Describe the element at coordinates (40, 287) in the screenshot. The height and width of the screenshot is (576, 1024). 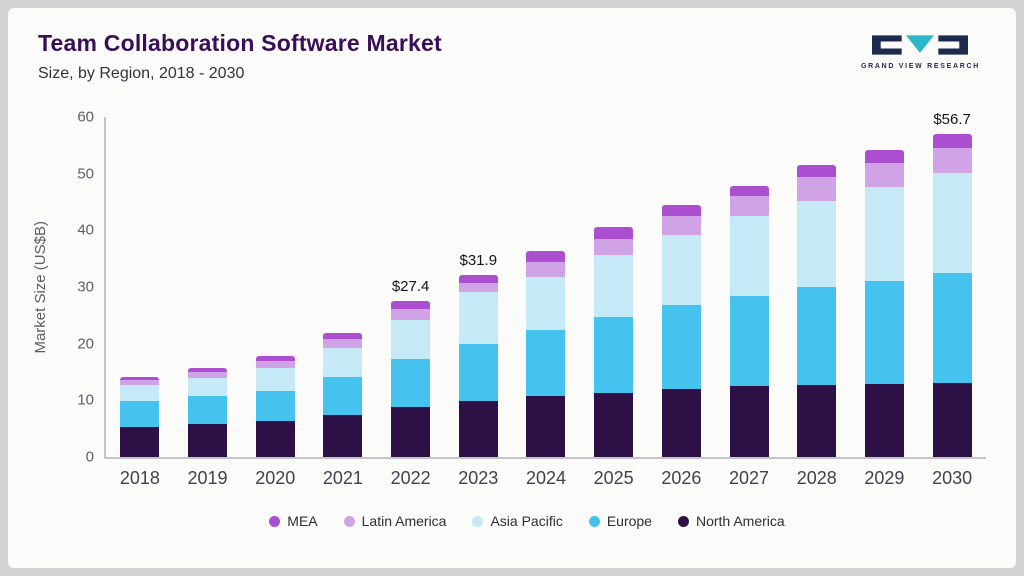
I see `y-axis-title: Market Size (US$B)` at that location.